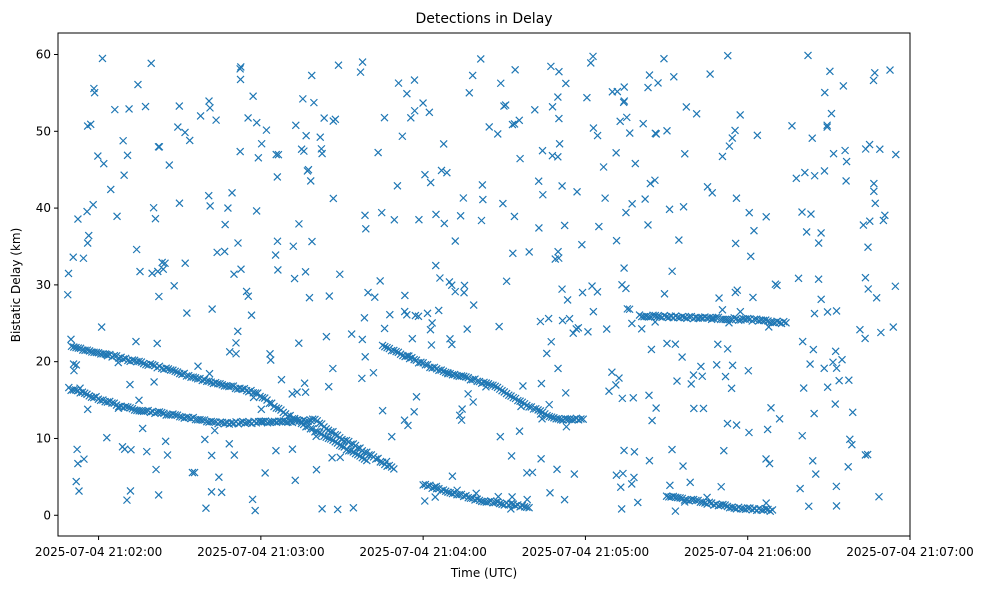  Describe the element at coordinates (16, 285) in the screenshot. I see `y-axis-label: Bistatic Delay (km)` at that location.